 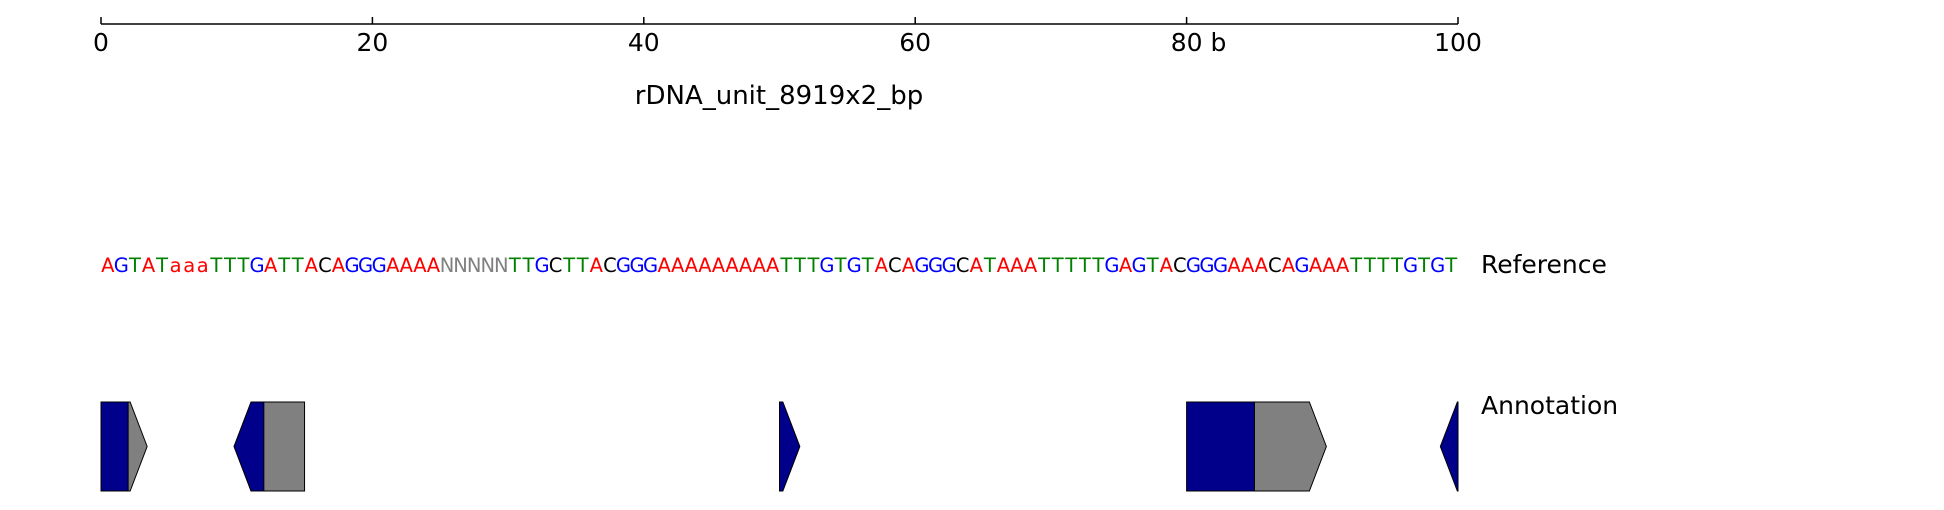 I want to click on axis-tick-label: 80 b, so click(x=1199, y=42).